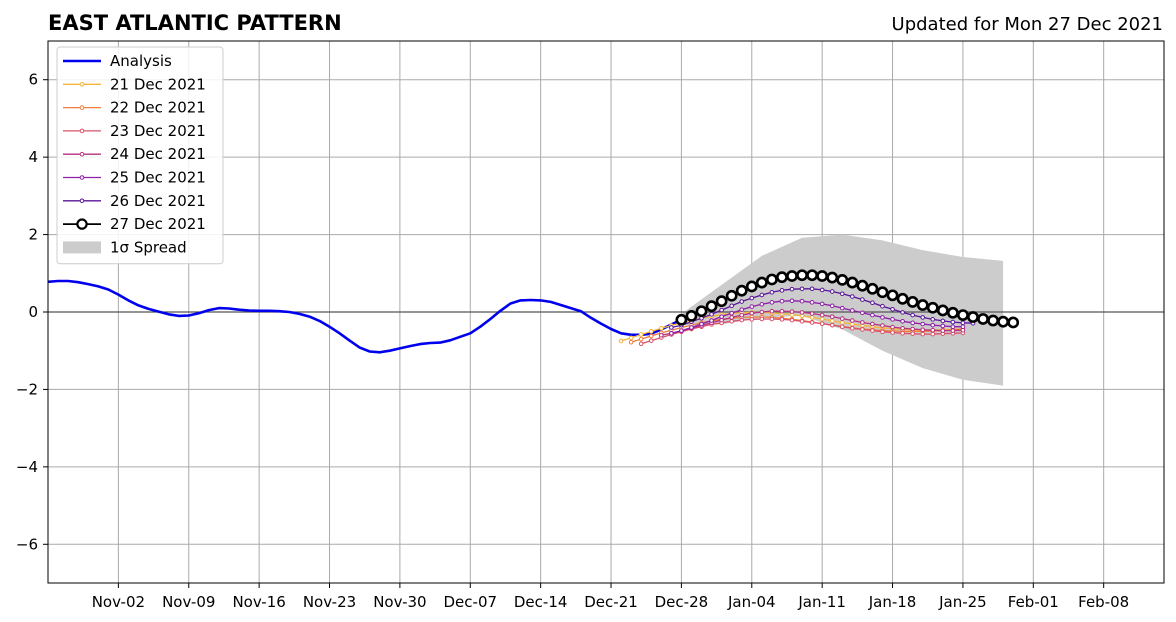  What do you see at coordinates (158, 84) in the screenshot?
I see `legend-label: 21 Dec 2021` at bounding box center [158, 84].